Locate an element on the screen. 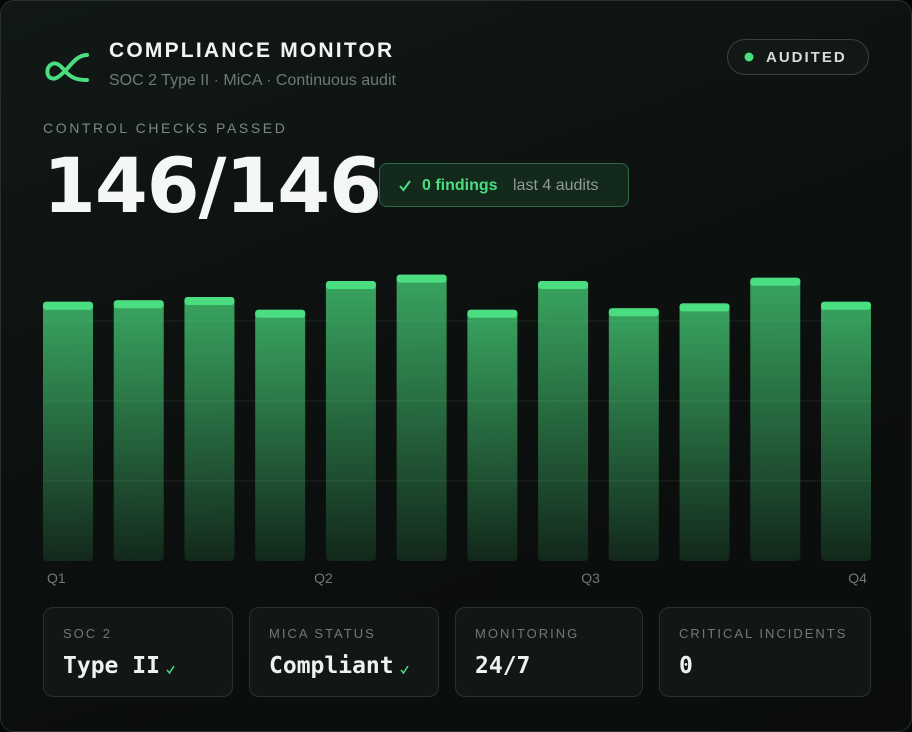 The image size is (912, 732). stat-value-row: 0 is located at coordinates (686, 666).